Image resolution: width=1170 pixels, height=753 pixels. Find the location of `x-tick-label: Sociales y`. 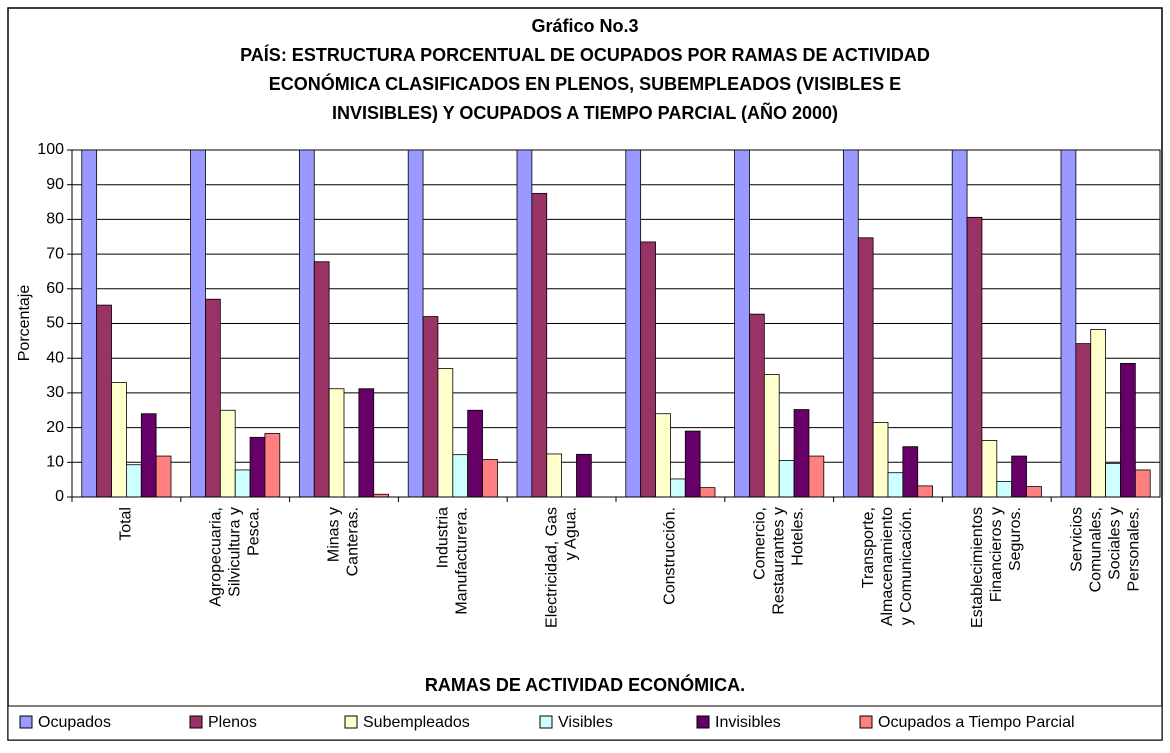

x-tick-label: Sociales y is located at coordinates (1114, 543).